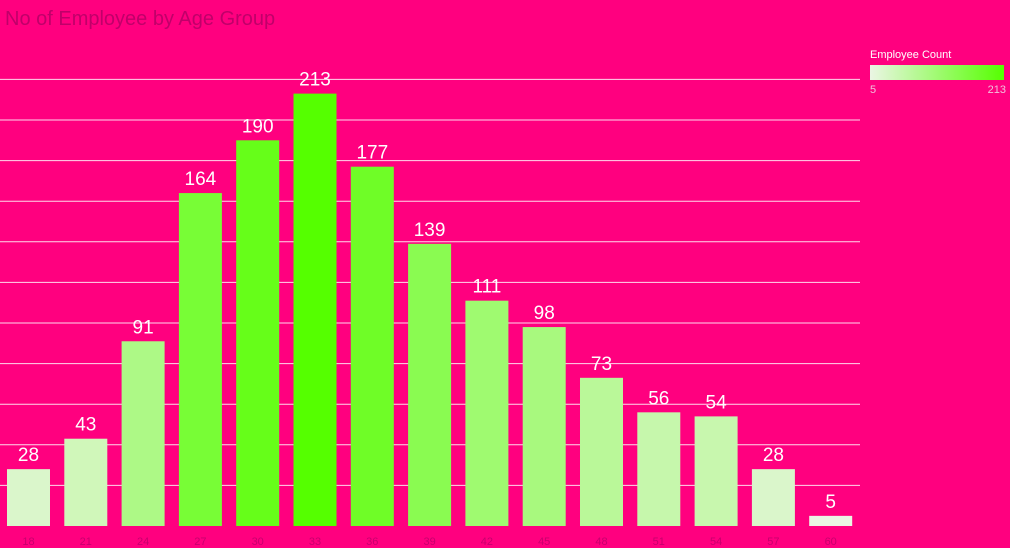 The width and height of the screenshot is (1010, 548). What do you see at coordinates (831, 542) in the screenshot?
I see `x-tick-label: 60` at bounding box center [831, 542].